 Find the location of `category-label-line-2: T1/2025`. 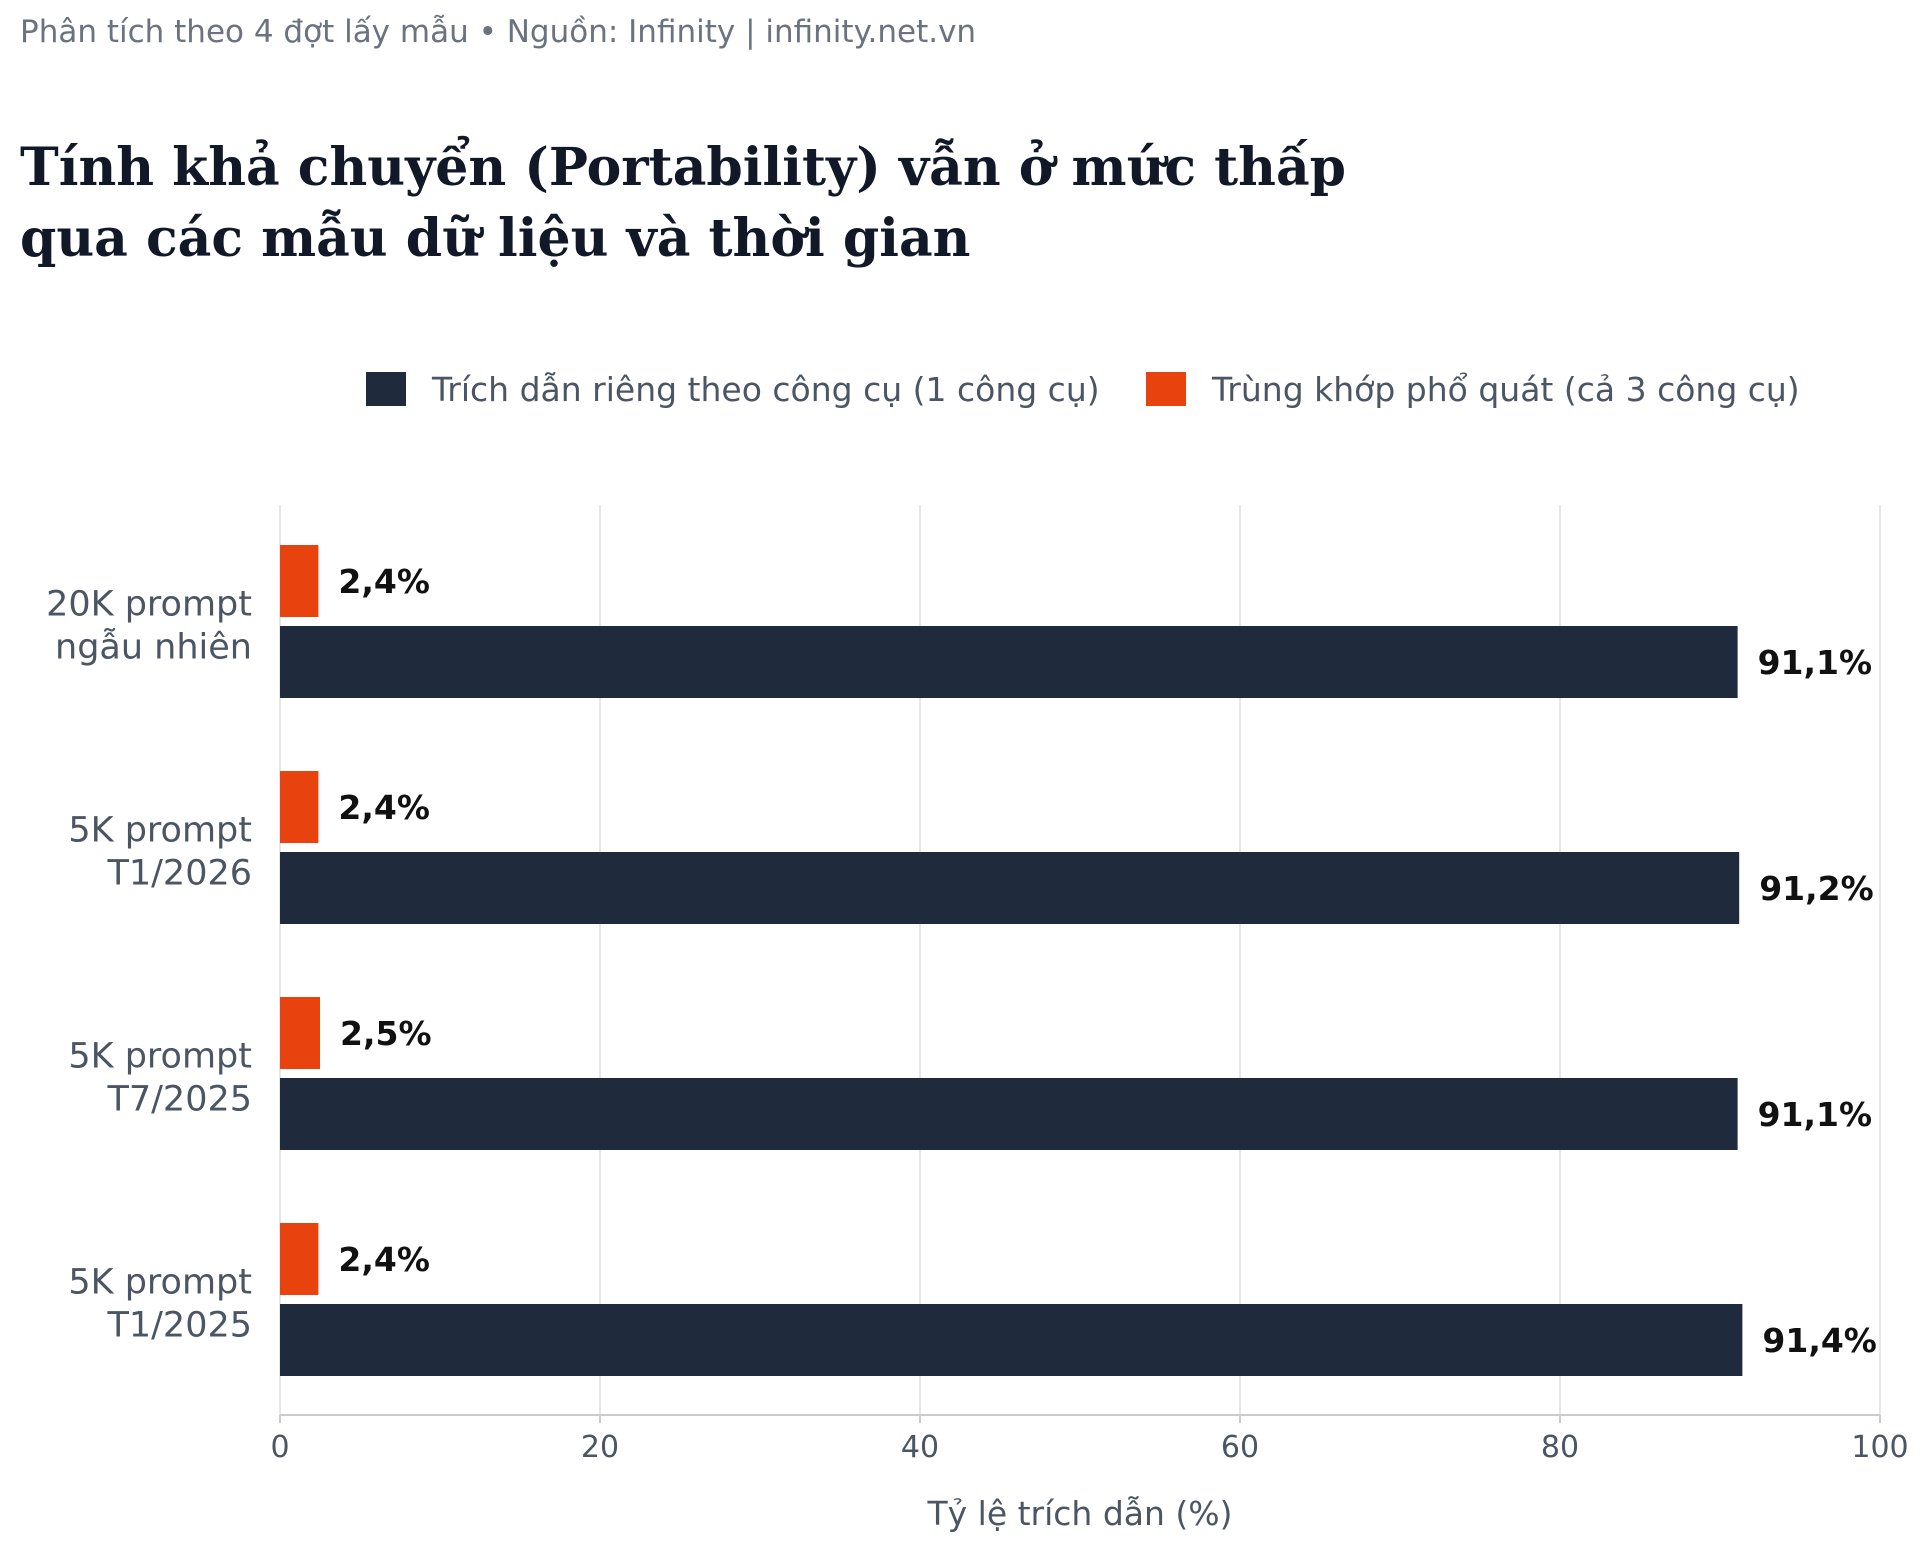

category-label-line-2: T1/2025 is located at coordinates (179, 1326).